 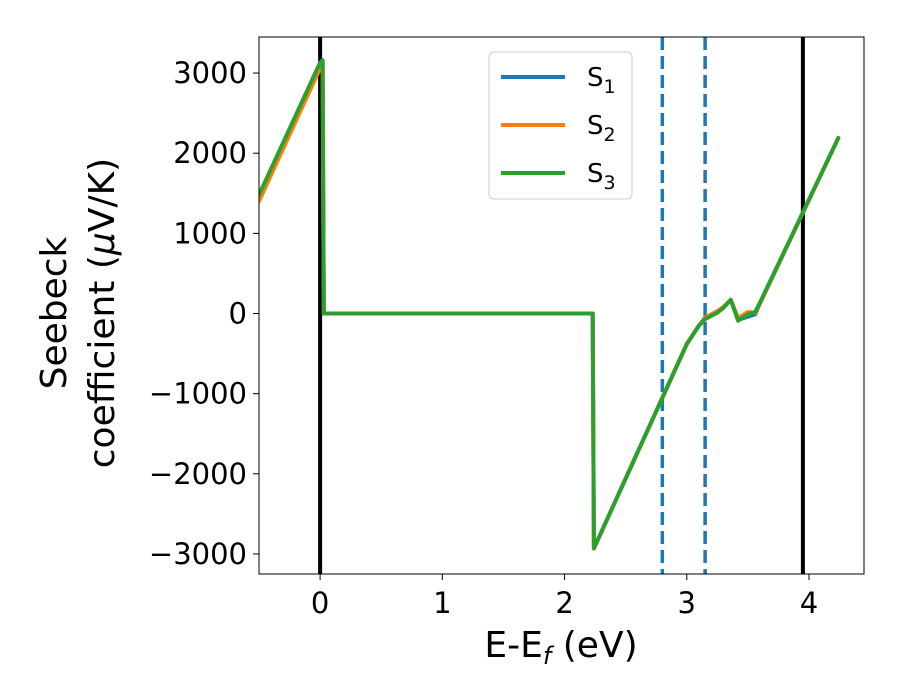 I want to click on y-tick-label: 2000, so click(x=210, y=153).